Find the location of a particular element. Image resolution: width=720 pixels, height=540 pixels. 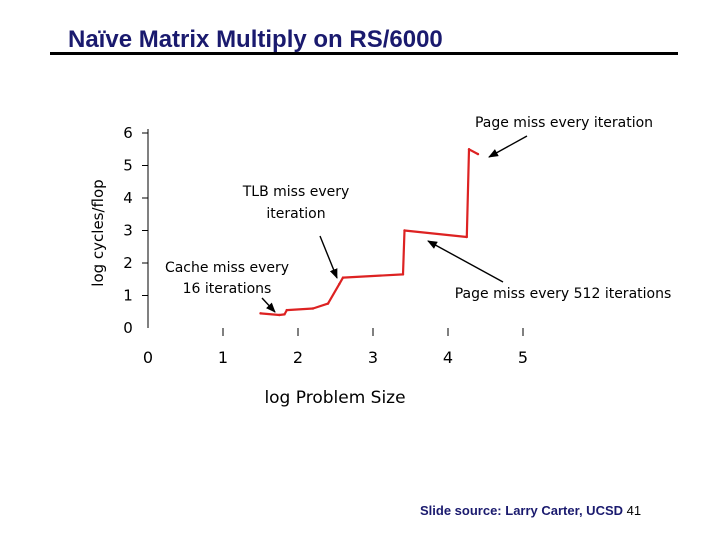

slide-number: 41 is located at coordinates (634, 510).